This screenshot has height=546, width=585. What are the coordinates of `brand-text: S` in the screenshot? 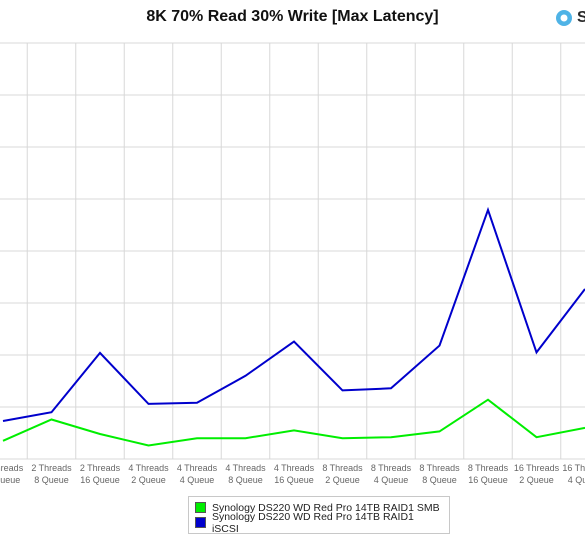 It's located at (581, 17).